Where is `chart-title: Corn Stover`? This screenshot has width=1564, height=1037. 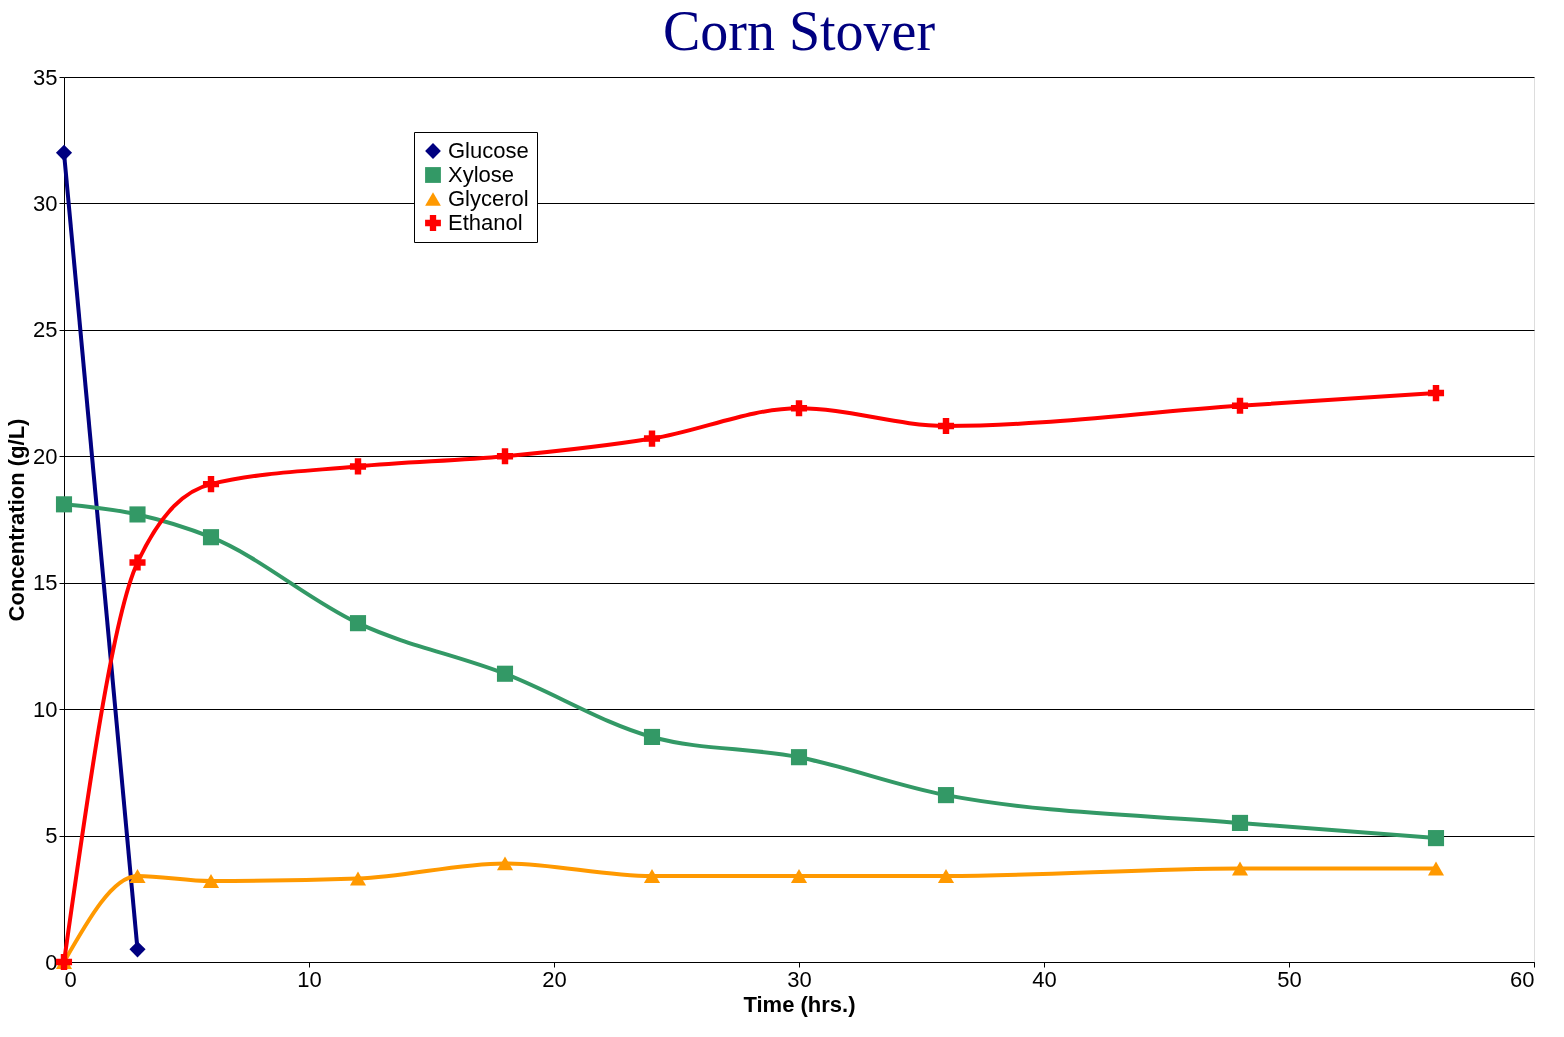
chart-title: Corn Stover is located at coordinates (799, 31).